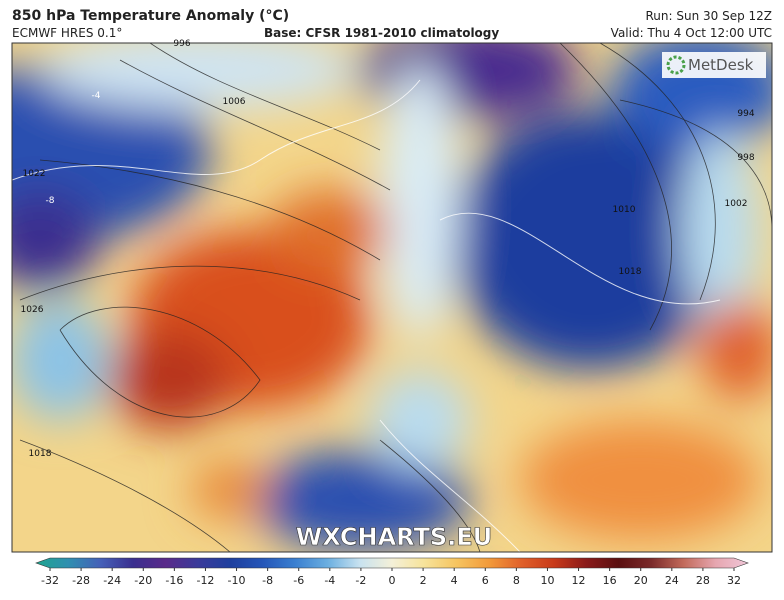 The height and width of the screenshot is (600, 784). I want to click on isobar-label: 996, so click(181, 44).